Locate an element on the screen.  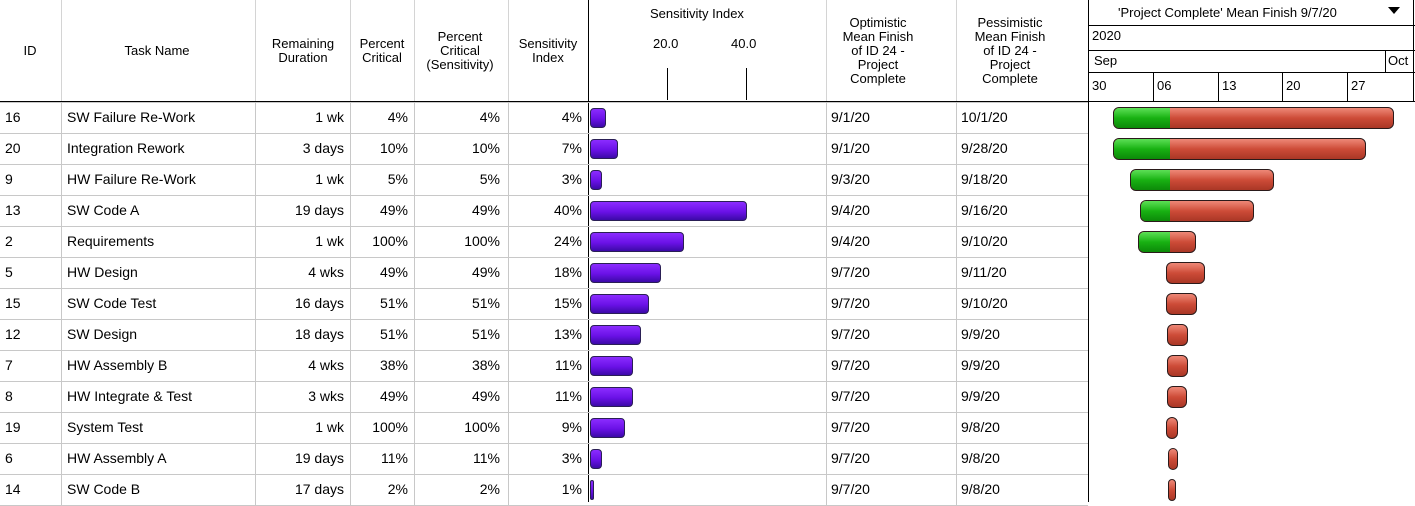
percent-critical-sensitivity: 51% is located at coordinates (485, 303).